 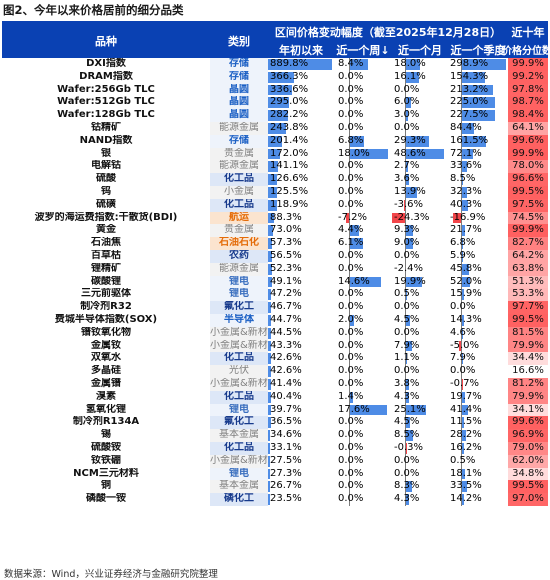 What do you see at coordinates (301, 358) in the screenshot?
I see `ytd-change-cell: 42.6%` at bounding box center [301, 358].